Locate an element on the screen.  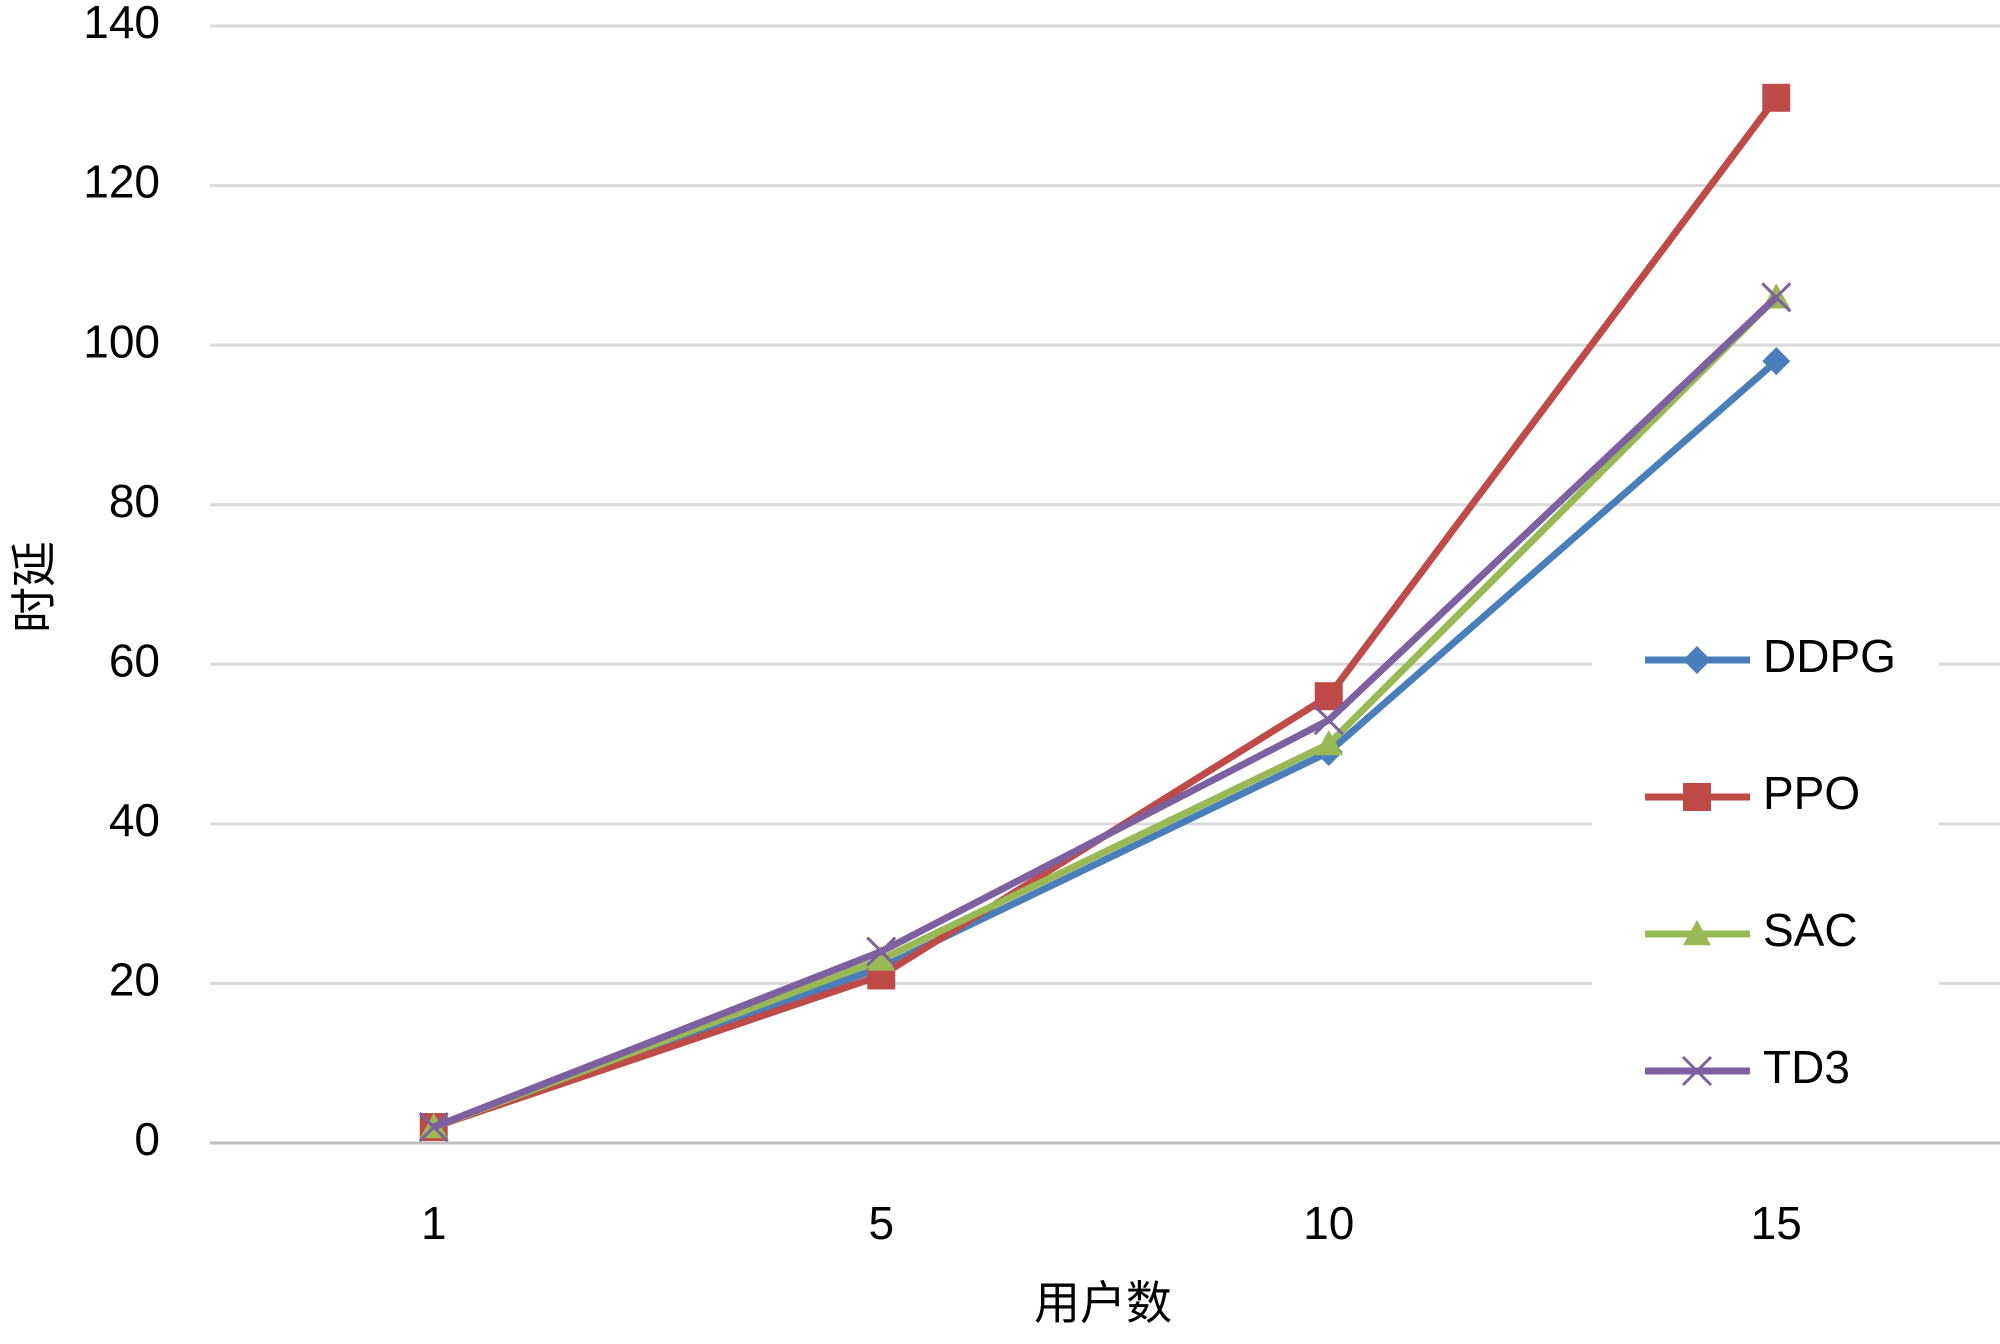
legend-label: PPO is located at coordinates (1811, 793).